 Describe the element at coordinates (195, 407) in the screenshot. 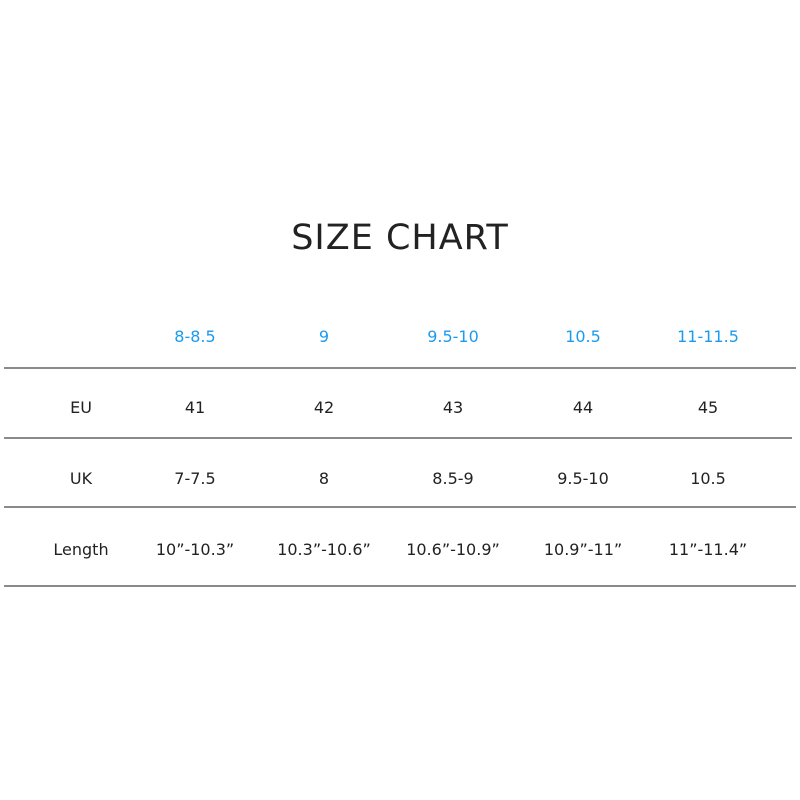

I see `table-cell: 41` at that location.